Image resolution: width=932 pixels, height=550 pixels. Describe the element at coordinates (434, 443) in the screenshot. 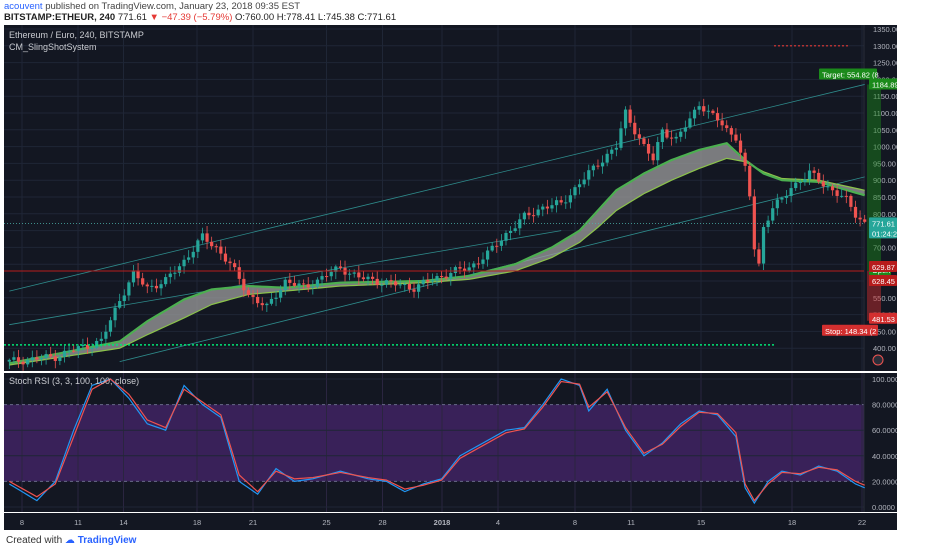

I see `stoch-band` at that location.